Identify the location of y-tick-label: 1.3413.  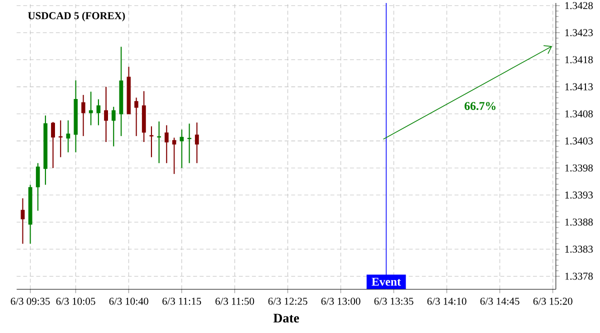
(579, 86).